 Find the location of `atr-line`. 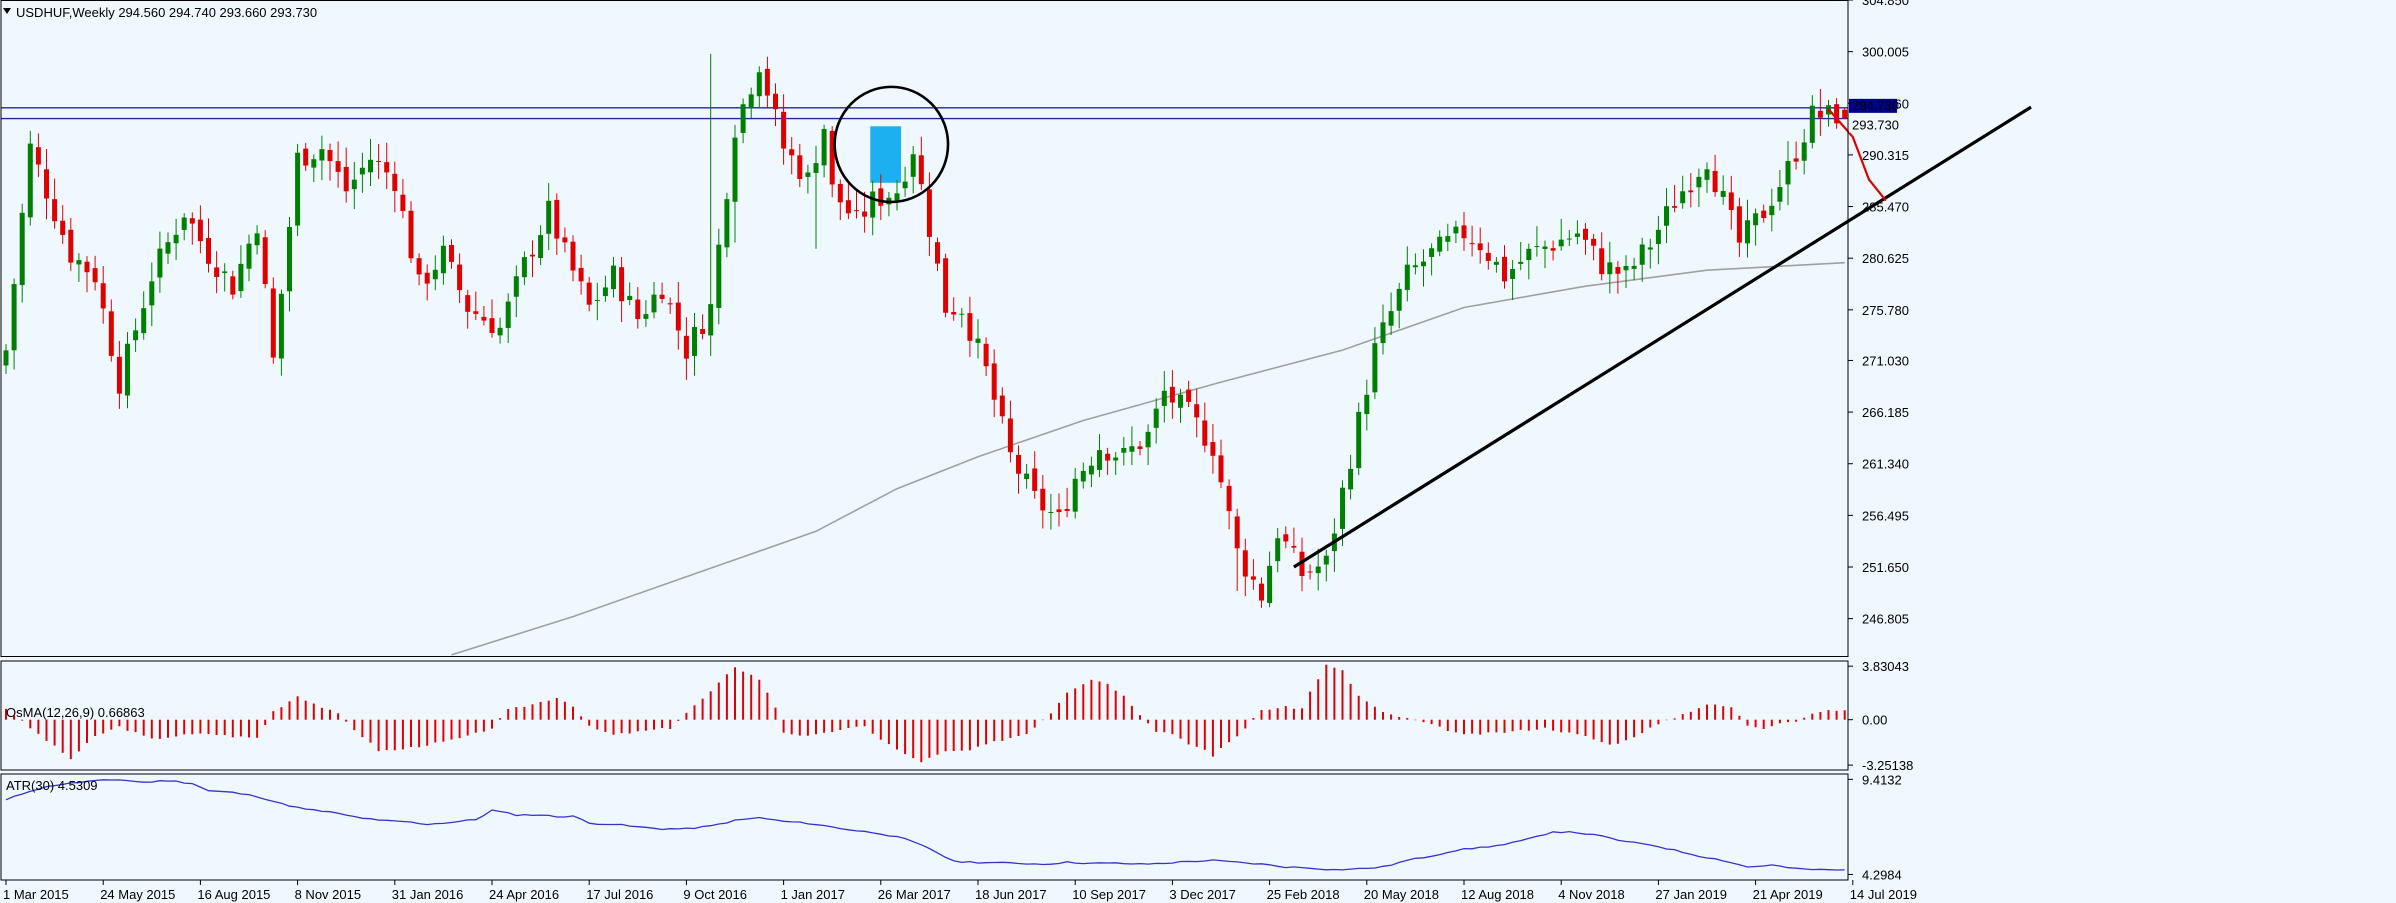

atr-line is located at coordinates (925, 825).